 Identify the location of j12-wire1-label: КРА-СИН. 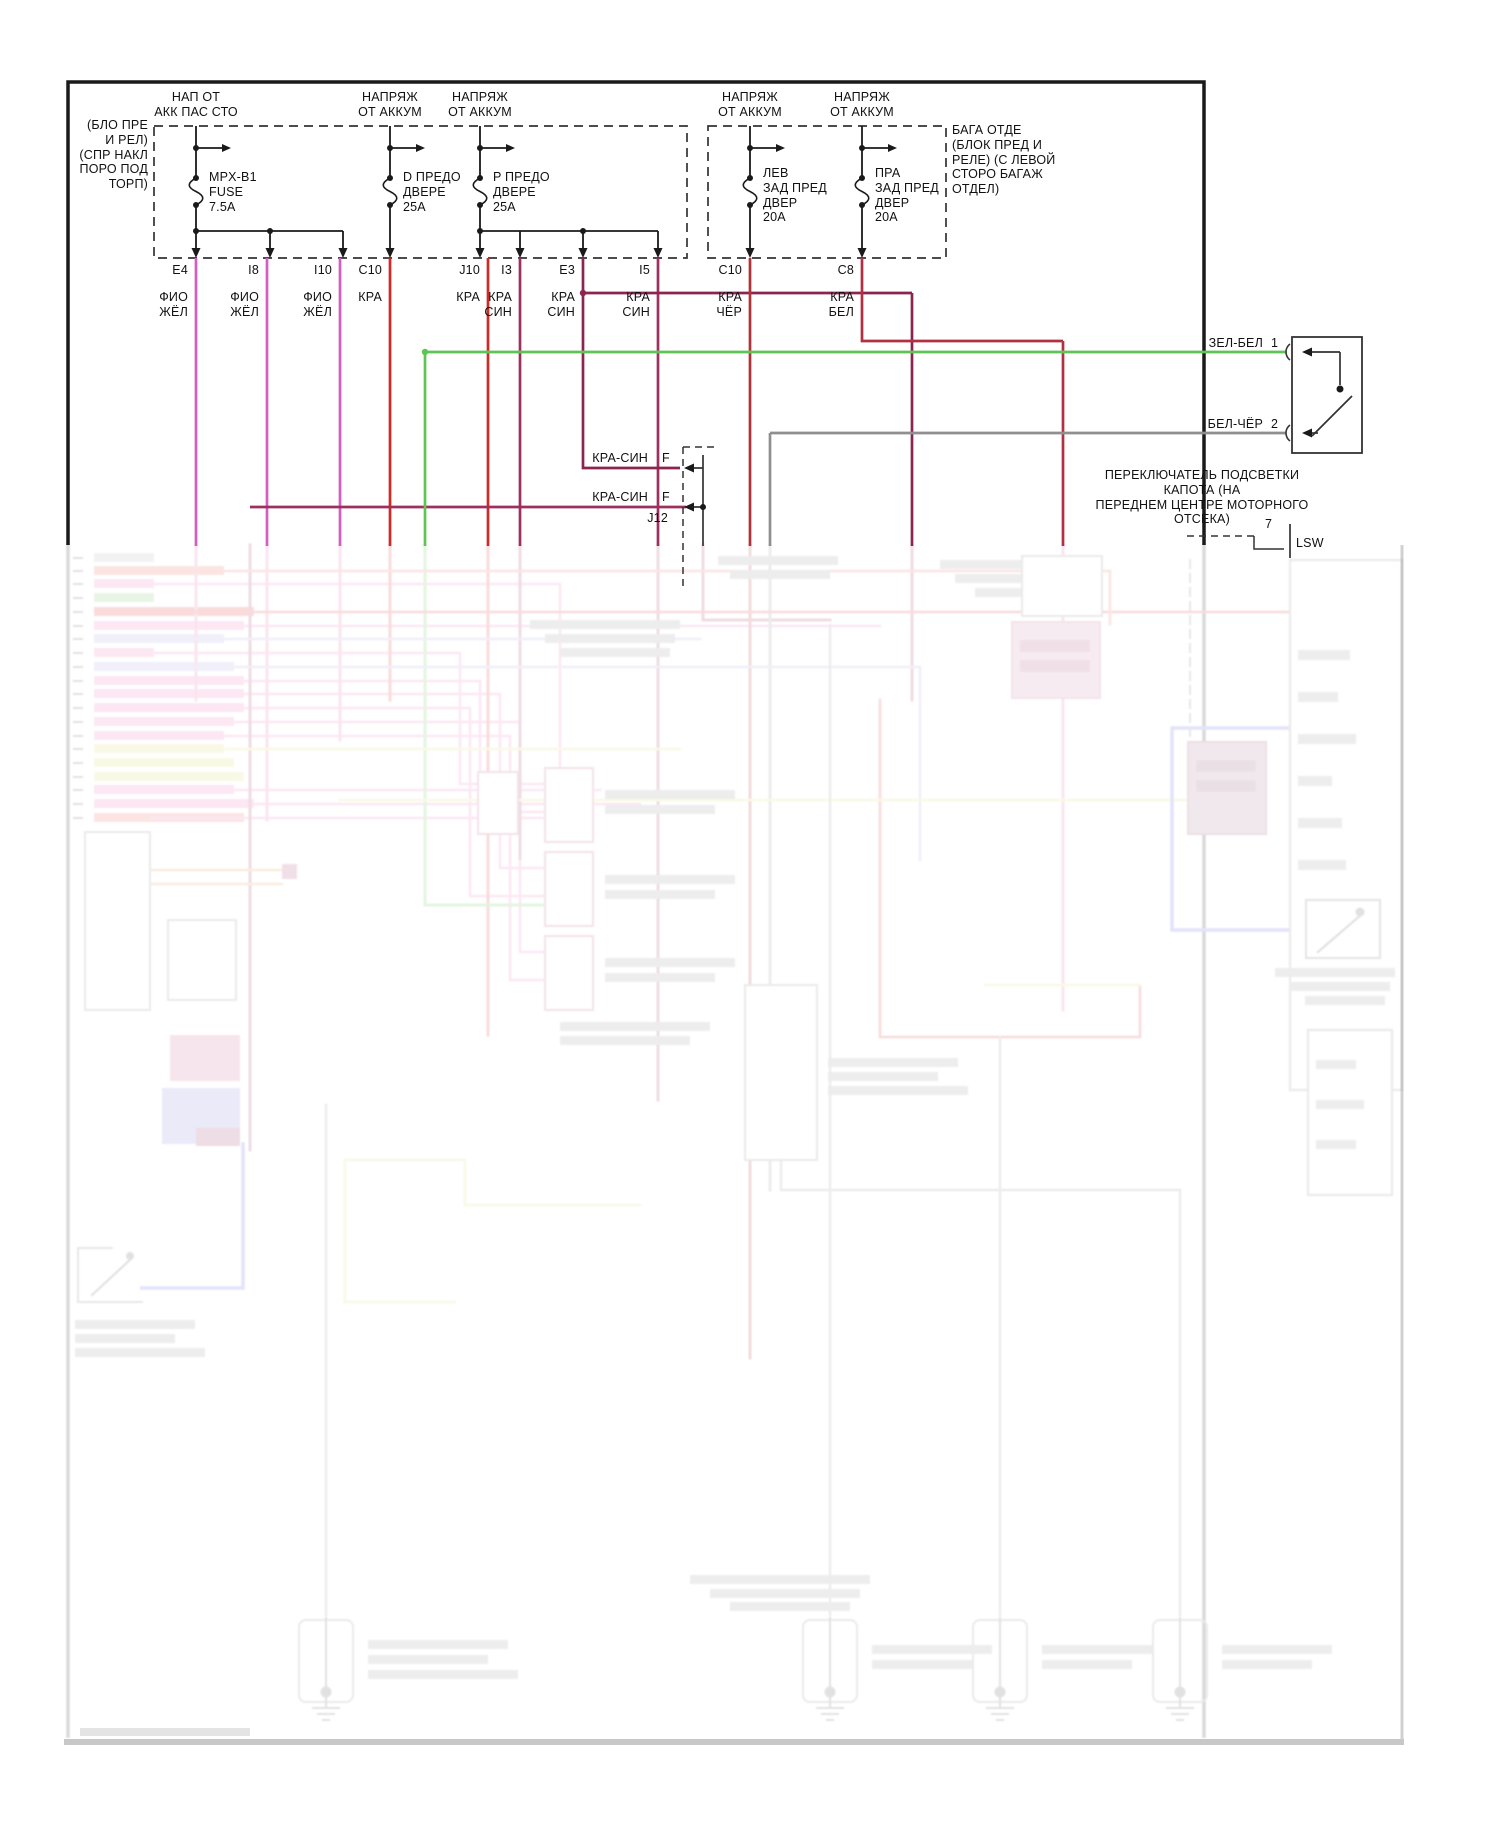
(620, 458).